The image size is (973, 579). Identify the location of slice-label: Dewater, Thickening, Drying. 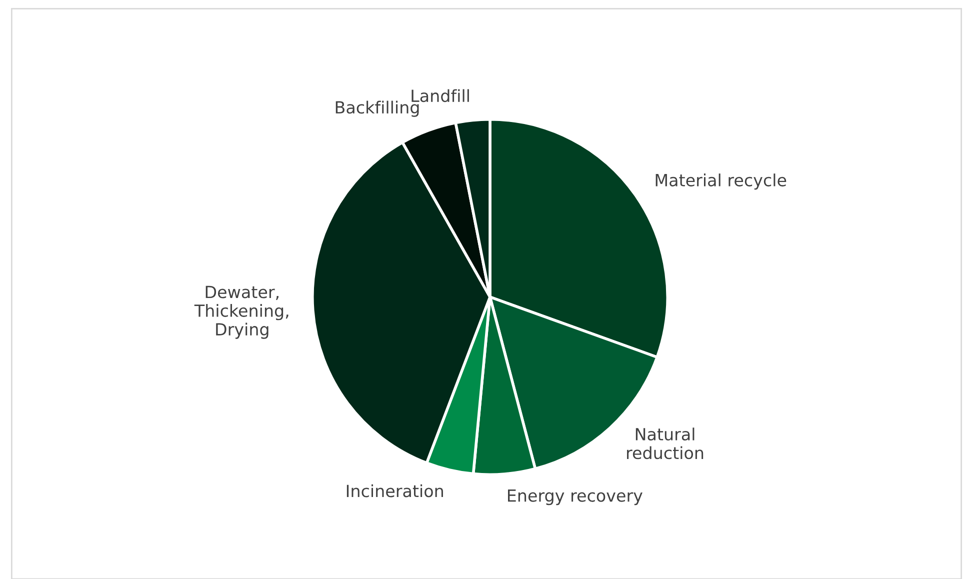
(241, 312).